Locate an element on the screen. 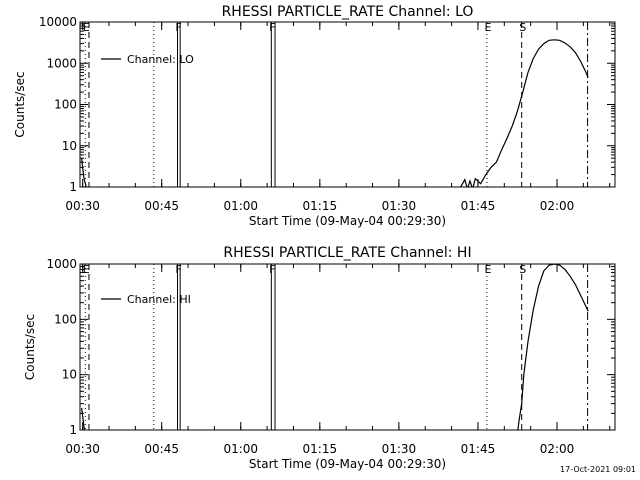 The image size is (640, 480). chart-title: RHESSI PARTICLE_RATE Channel: LO is located at coordinates (348, 12).